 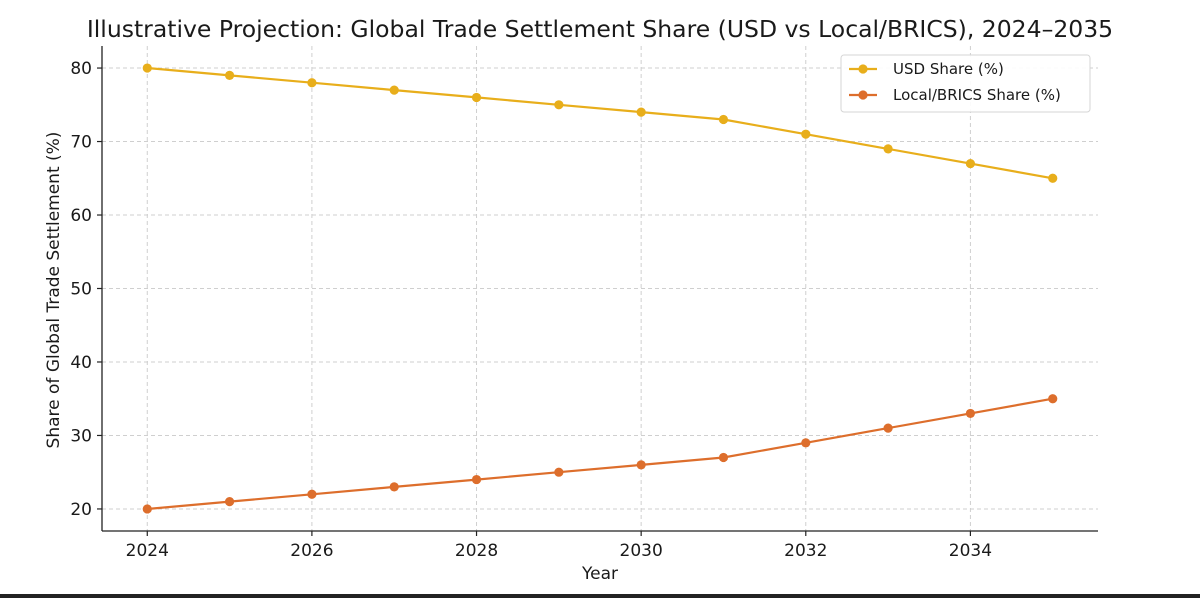 I want to click on y-tick-label: 80, so click(x=81, y=69).